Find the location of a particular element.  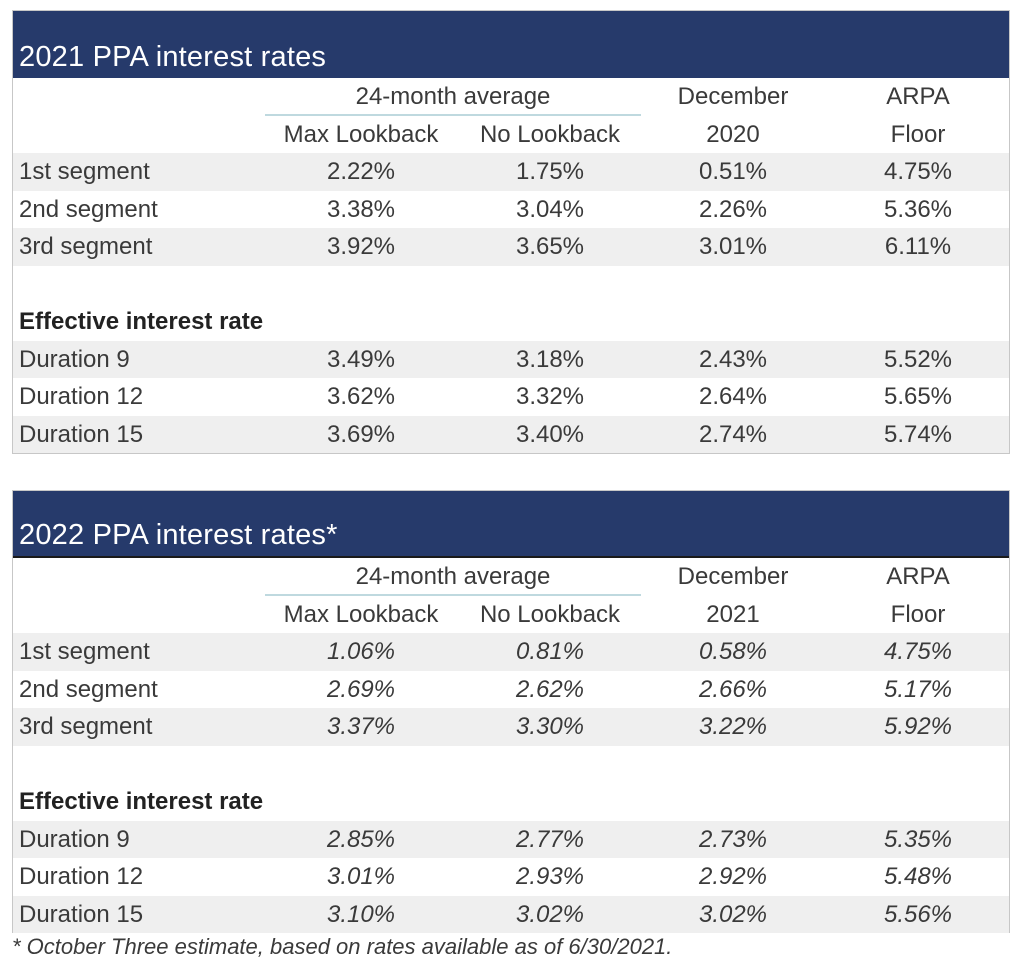

cell-arpa-floor: 5.65% is located at coordinates (918, 396).